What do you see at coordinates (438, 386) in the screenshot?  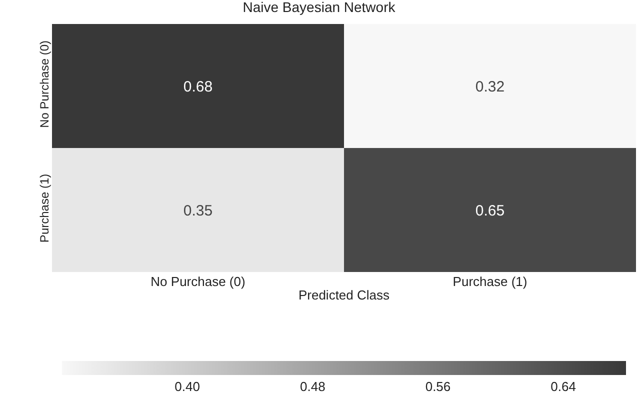 I see `color-bar-label: 0.56` at bounding box center [438, 386].